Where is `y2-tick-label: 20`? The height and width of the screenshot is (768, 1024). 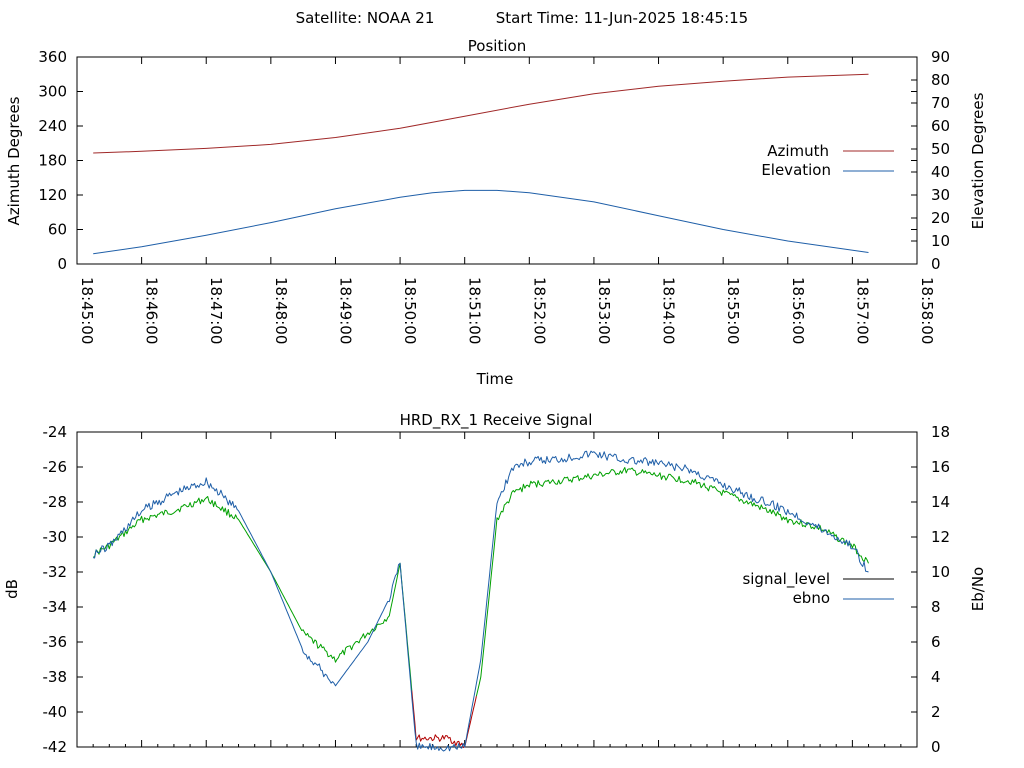
y2-tick-label: 20 is located at coordinates (940, 218).